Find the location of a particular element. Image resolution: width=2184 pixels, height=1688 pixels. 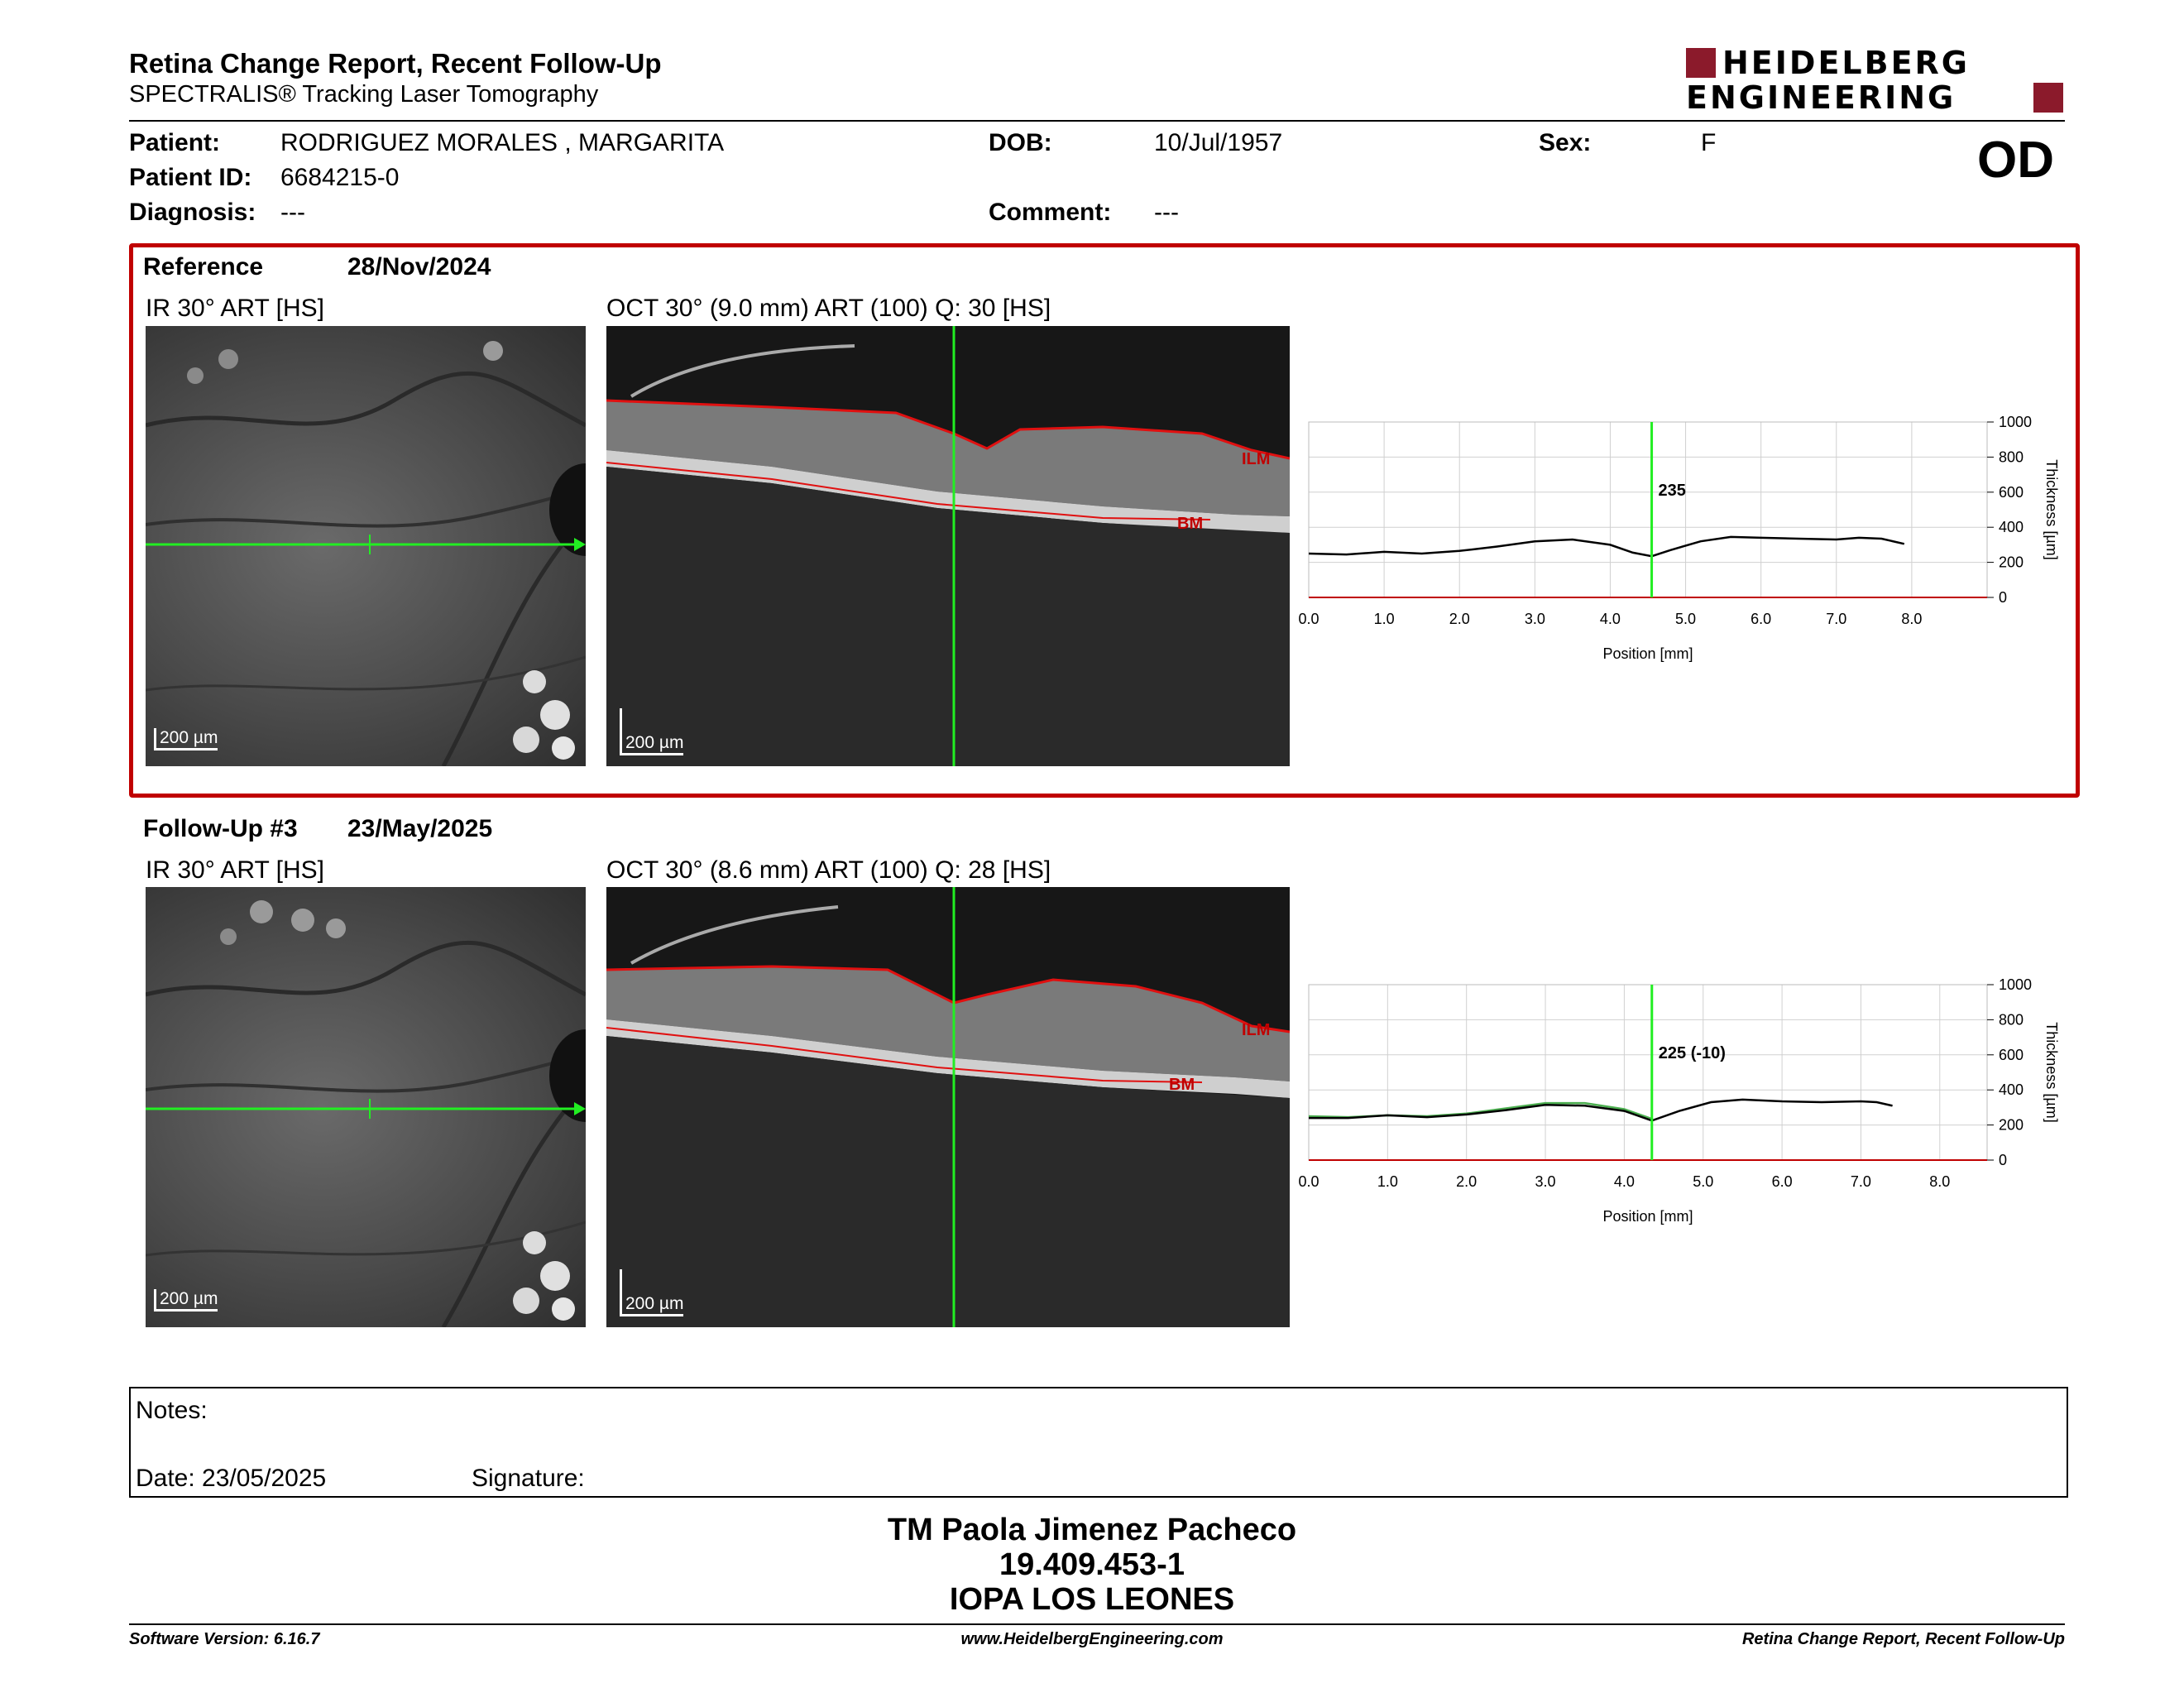

eye-indicator: OD is located at coordinates (2015, 160).